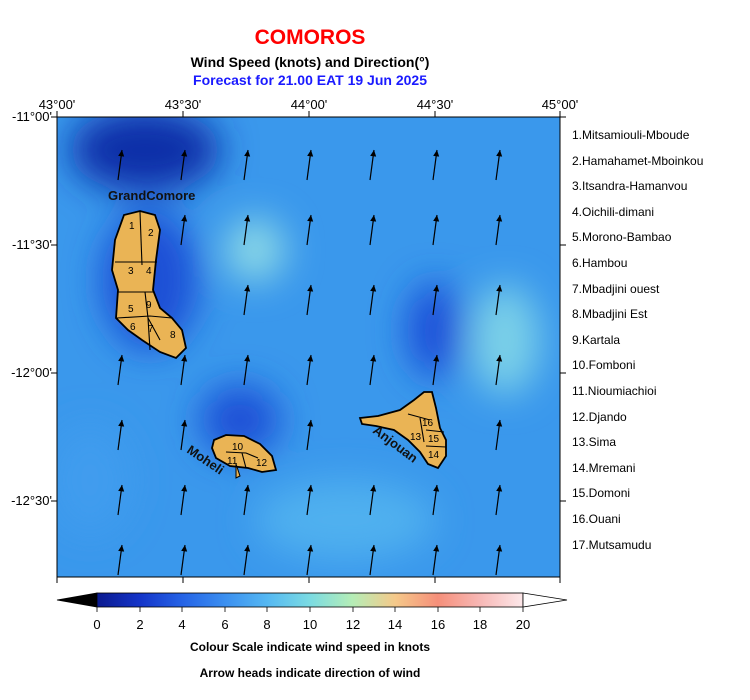 The image size is (750, 700). Describe the element at coordinates (149, 305) in the screenshot. I see `region-num: 9` at that location.